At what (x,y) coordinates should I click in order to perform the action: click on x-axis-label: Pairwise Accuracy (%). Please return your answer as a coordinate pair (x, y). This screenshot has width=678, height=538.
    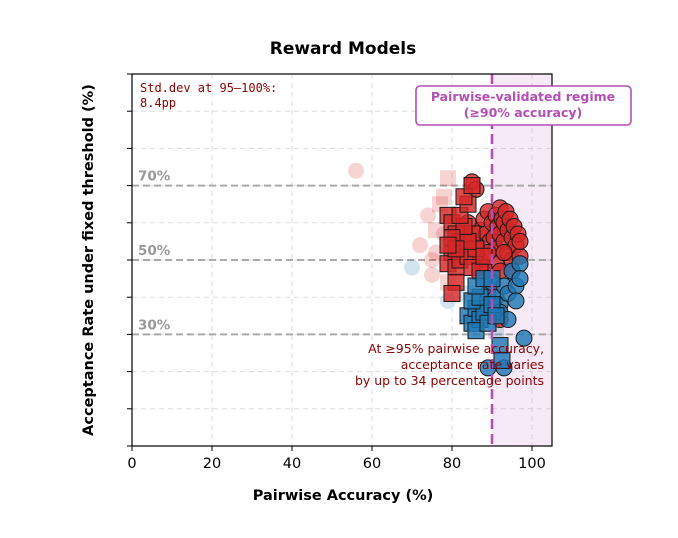
    Looking at the image, I should click on (343, 496).